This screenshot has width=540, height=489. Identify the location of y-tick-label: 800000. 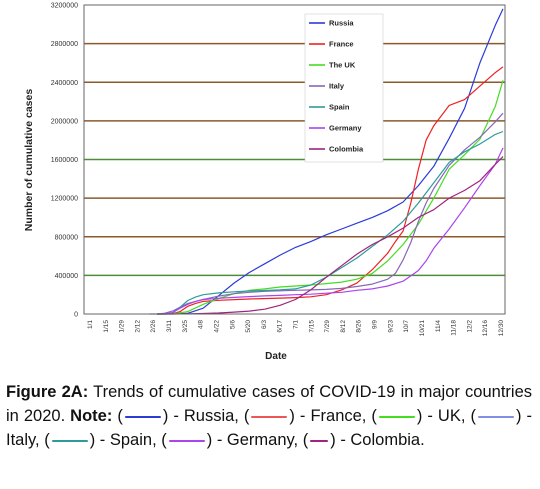
(66, 237).